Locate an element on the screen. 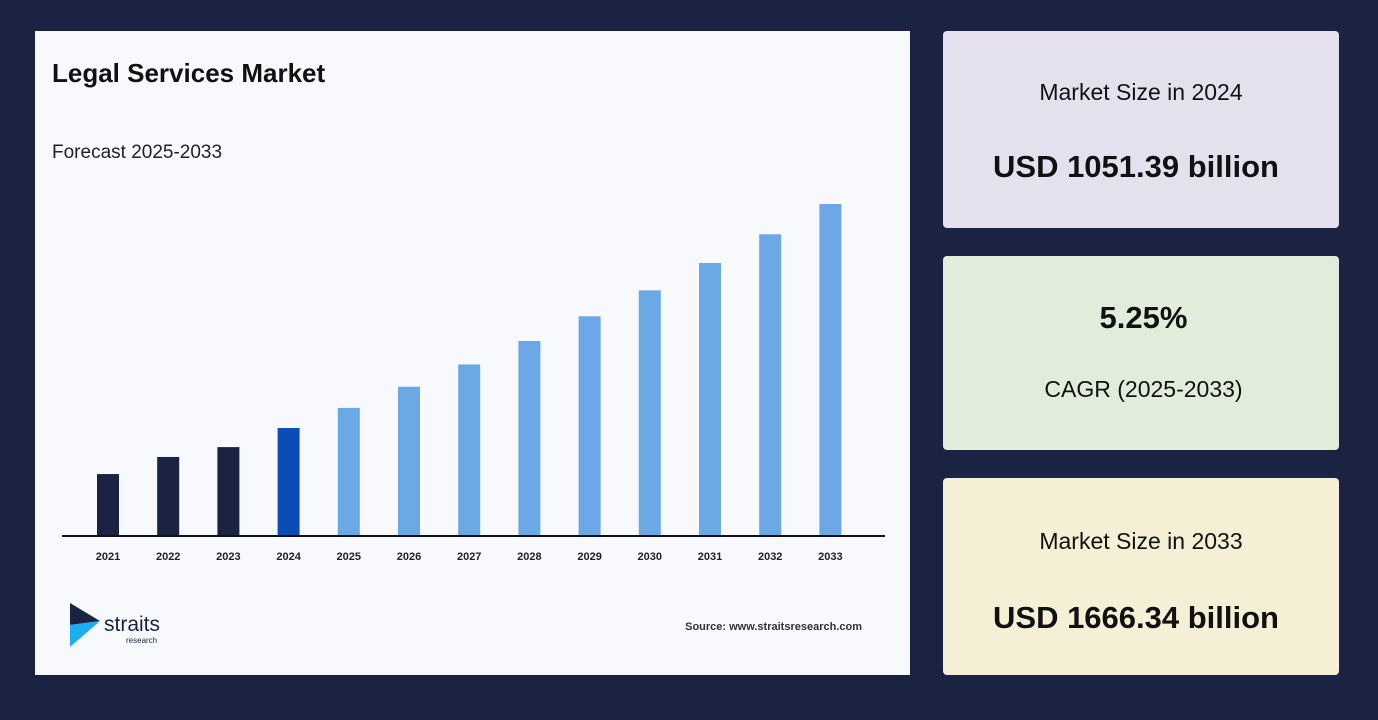  x-tick-label: 2023 is located at coordinates (228, 557).